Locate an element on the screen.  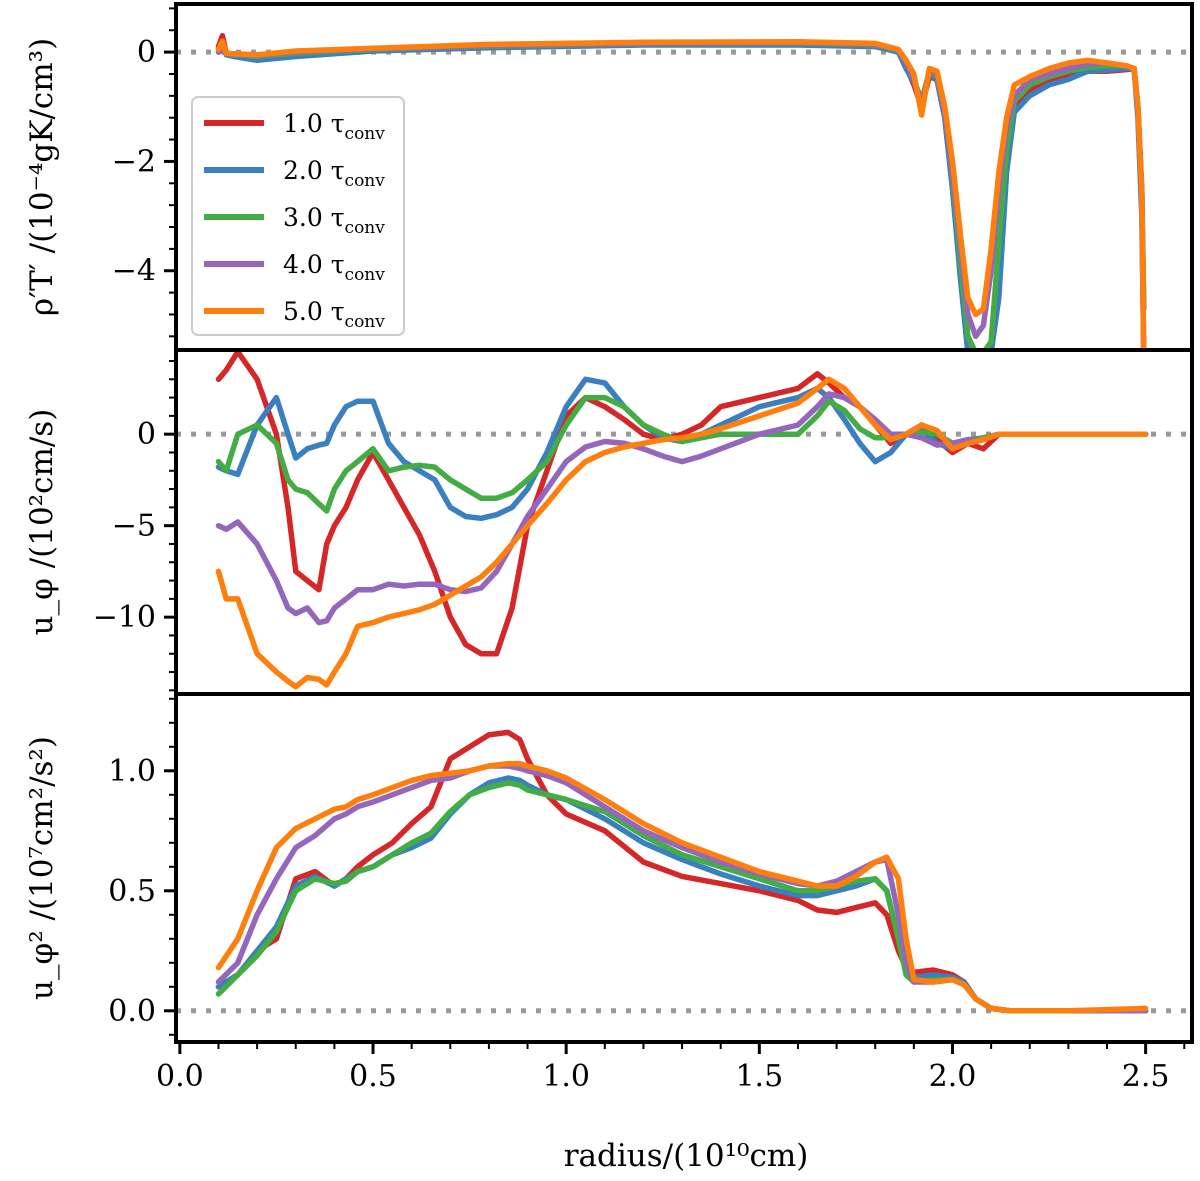
x-axis: 0.0 0.5 1.0 1.5 2.0 2.5 is located at coordinates (671, 1068).